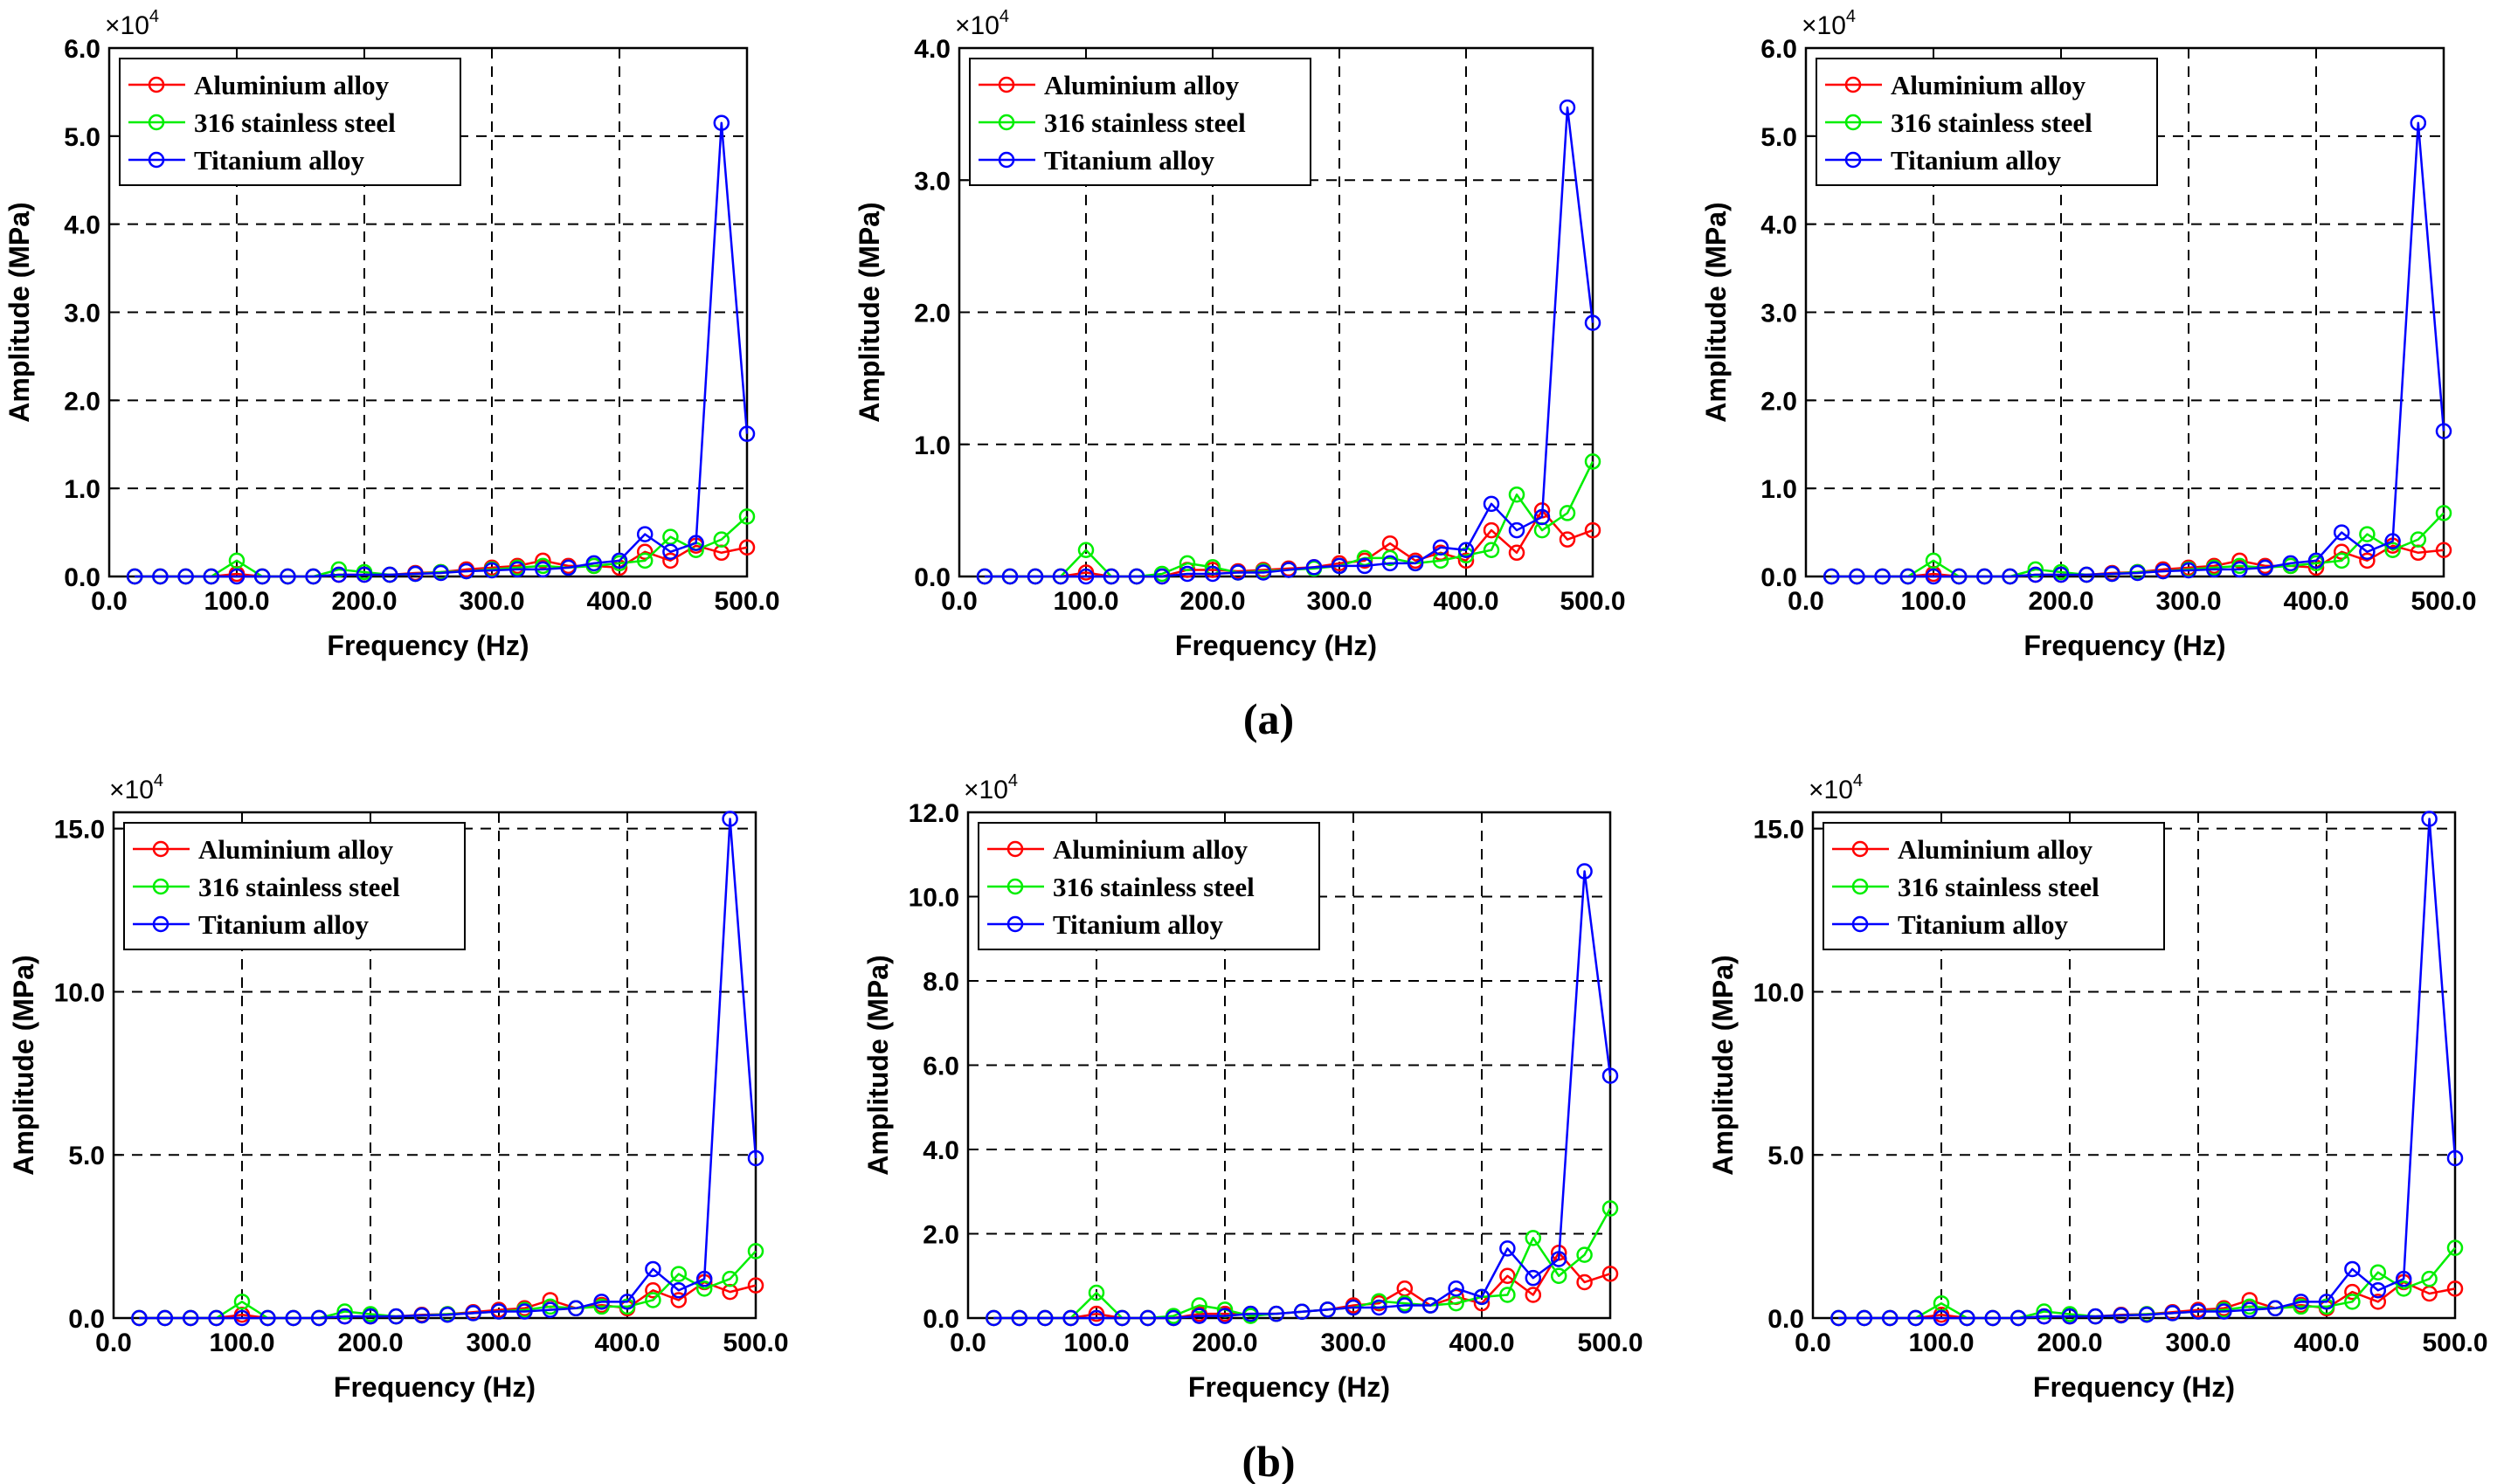 The height and width of the screenshot is (1484, 2497). What do you see at coordinates (1836, 787) in the screenshot?
I see `axis-multiplier: ×10⁴` at bounding box center [1836, 787].